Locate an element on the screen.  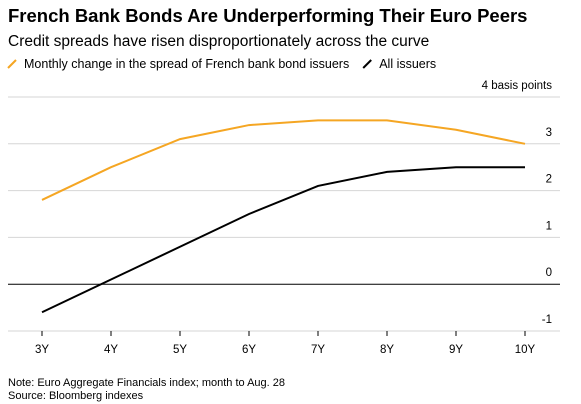
y-tick-label: 4 basis points is located at coordinates (517, 86).